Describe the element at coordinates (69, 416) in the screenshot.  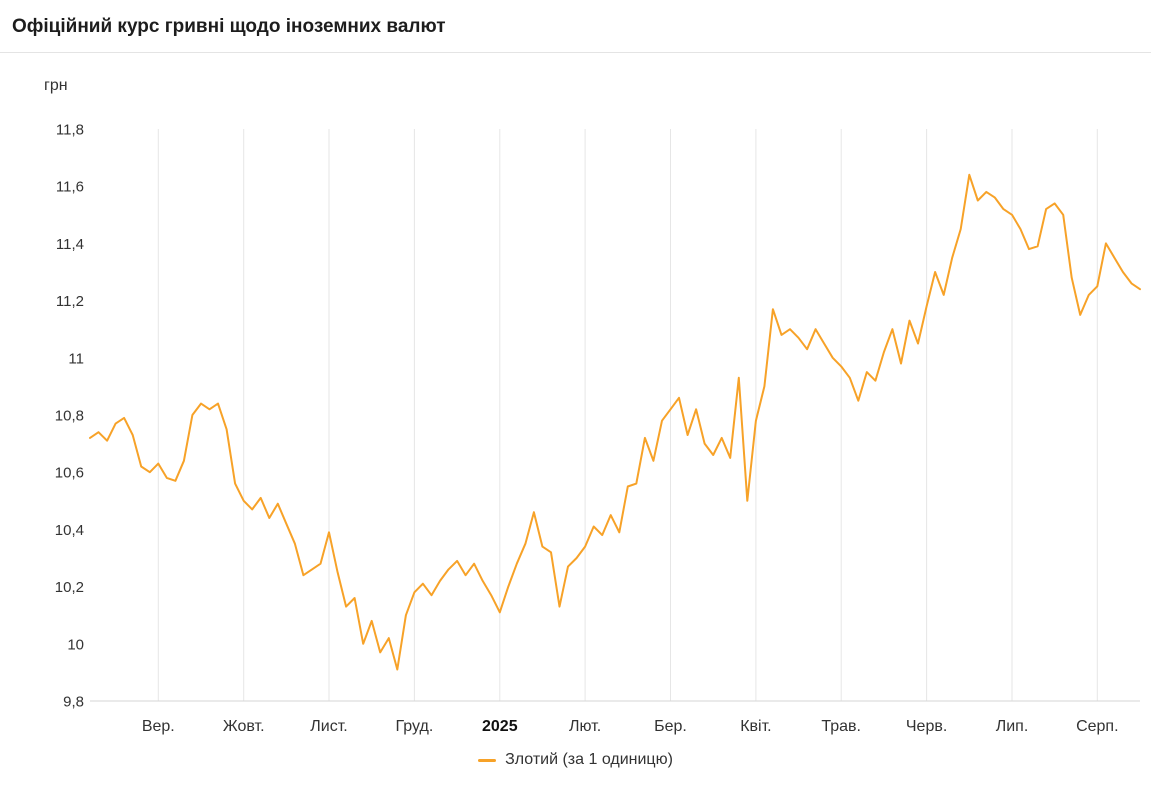
I see `y-axis-label: 10,8` at that location.